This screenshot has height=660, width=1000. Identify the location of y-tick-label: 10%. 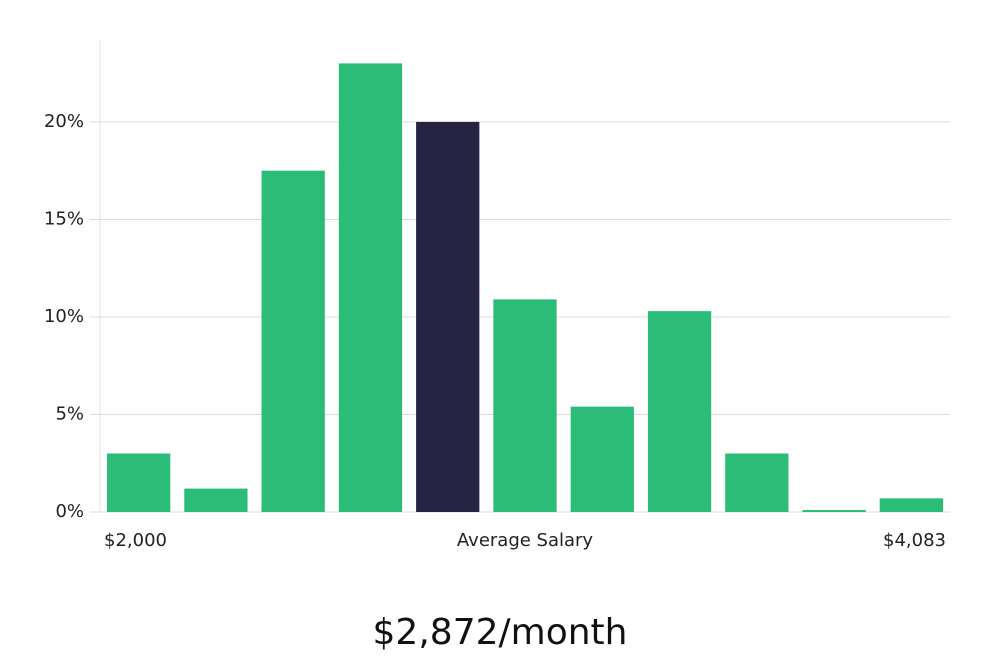
(64, 316).